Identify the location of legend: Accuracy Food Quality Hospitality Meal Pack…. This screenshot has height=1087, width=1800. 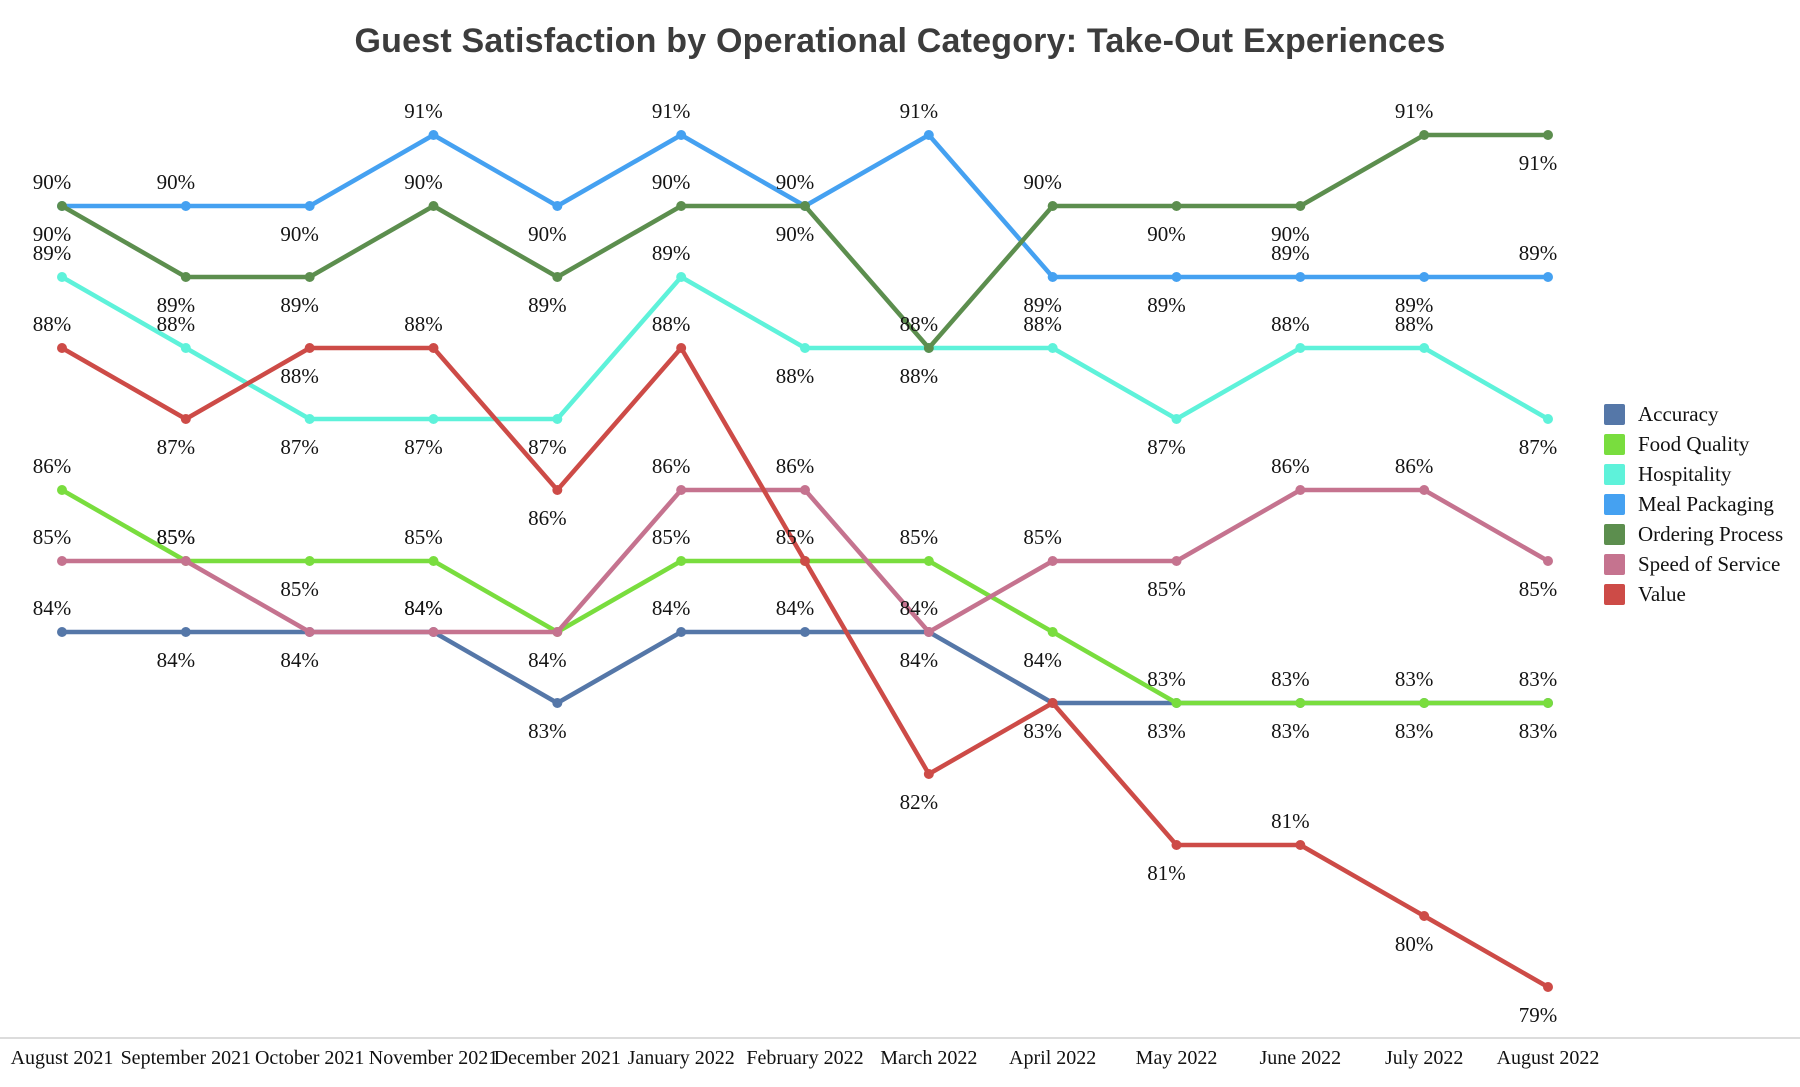
(1693, 504).